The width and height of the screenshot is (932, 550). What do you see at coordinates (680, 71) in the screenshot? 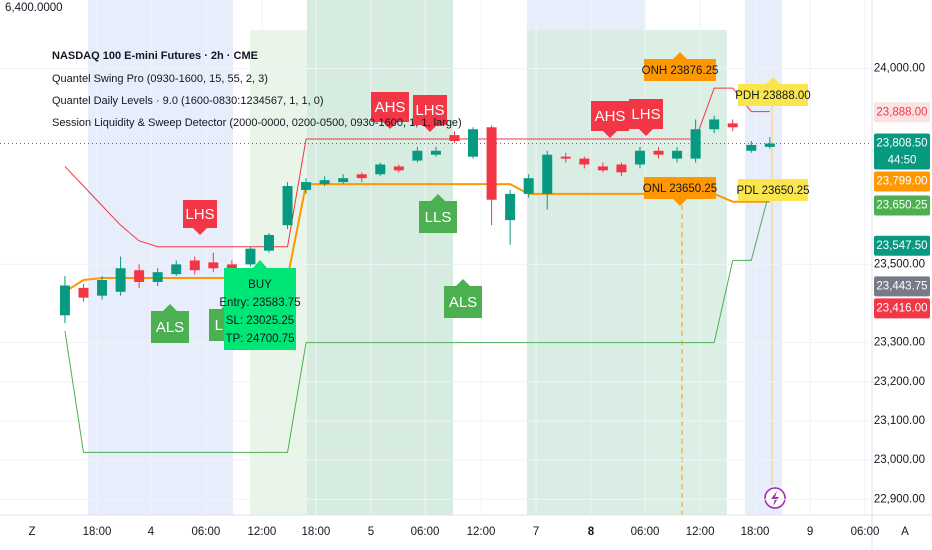
I see `level-tag-label: ONH 23876.25` at bounding box center [680, 71].